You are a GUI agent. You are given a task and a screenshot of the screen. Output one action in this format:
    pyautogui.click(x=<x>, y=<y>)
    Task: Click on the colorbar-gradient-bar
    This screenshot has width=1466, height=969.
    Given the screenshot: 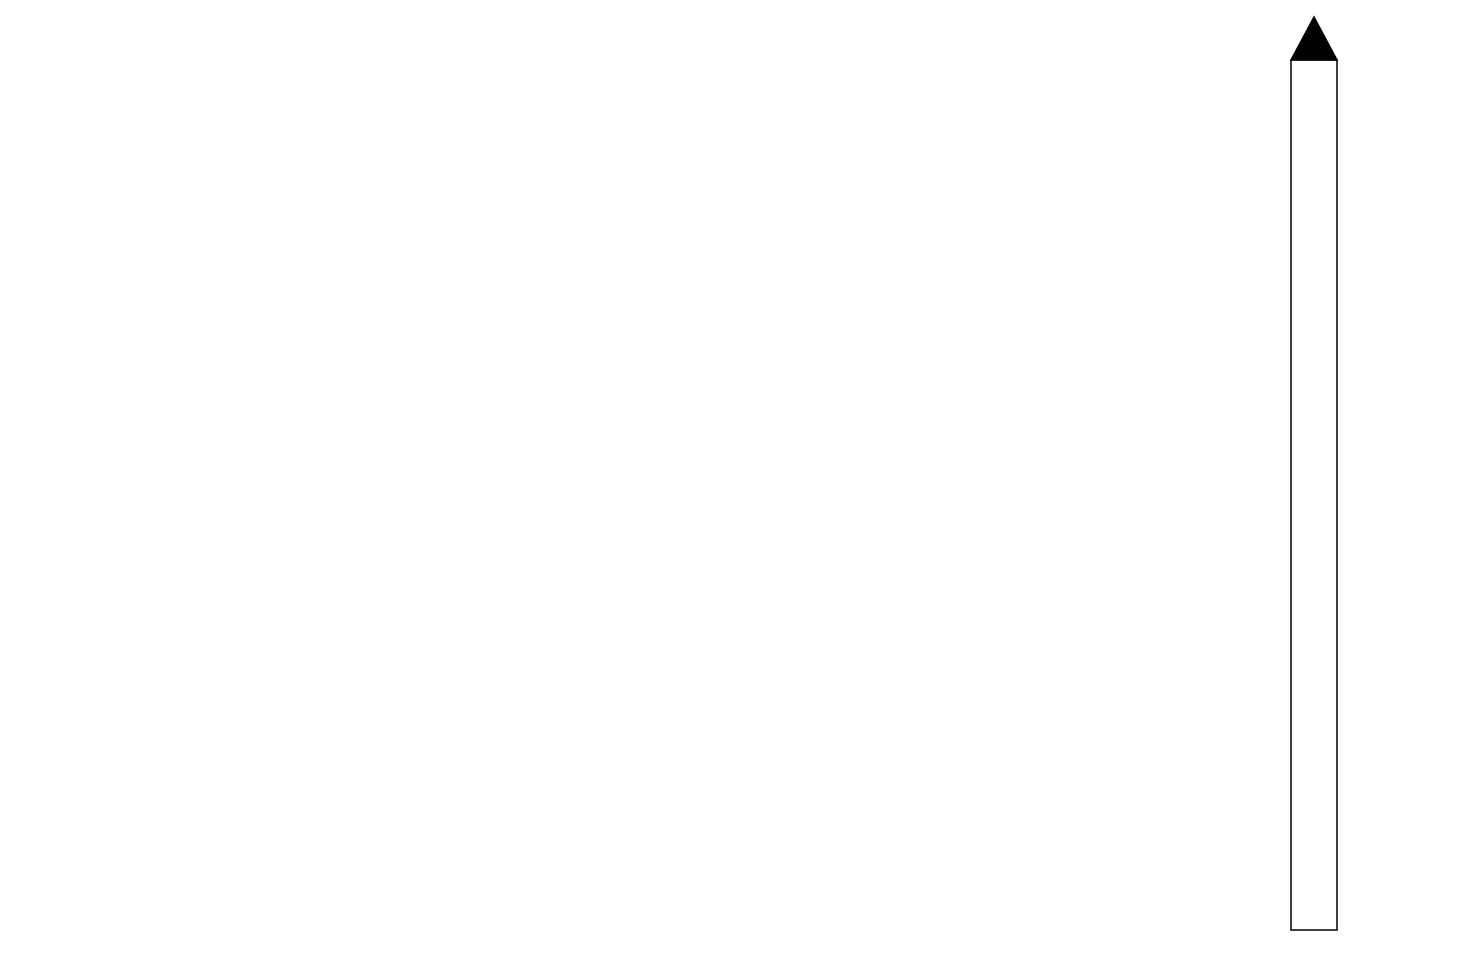 What is the action you would take?
    pyautogui.click(x=1314, y=495)
    